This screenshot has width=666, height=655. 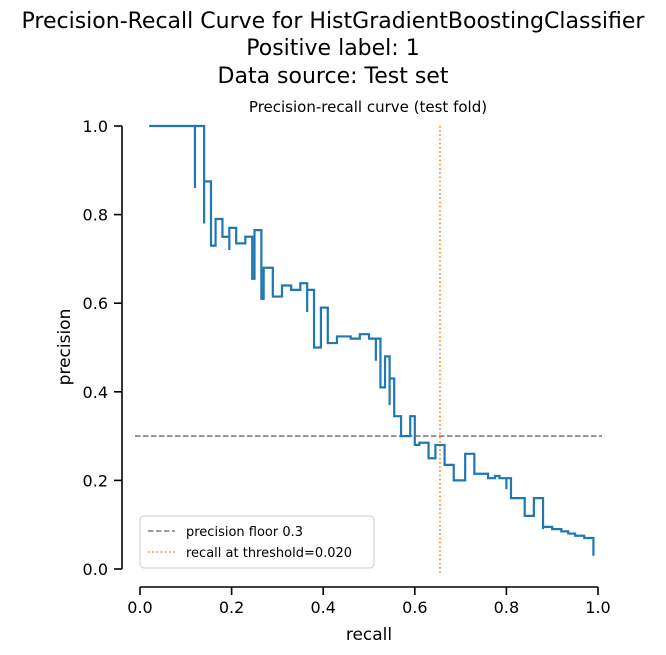 What do you see at coordinates (95, 215) in the screenshot?
I see `y-tick-label: 0.8` at bounding box center [95, 215].